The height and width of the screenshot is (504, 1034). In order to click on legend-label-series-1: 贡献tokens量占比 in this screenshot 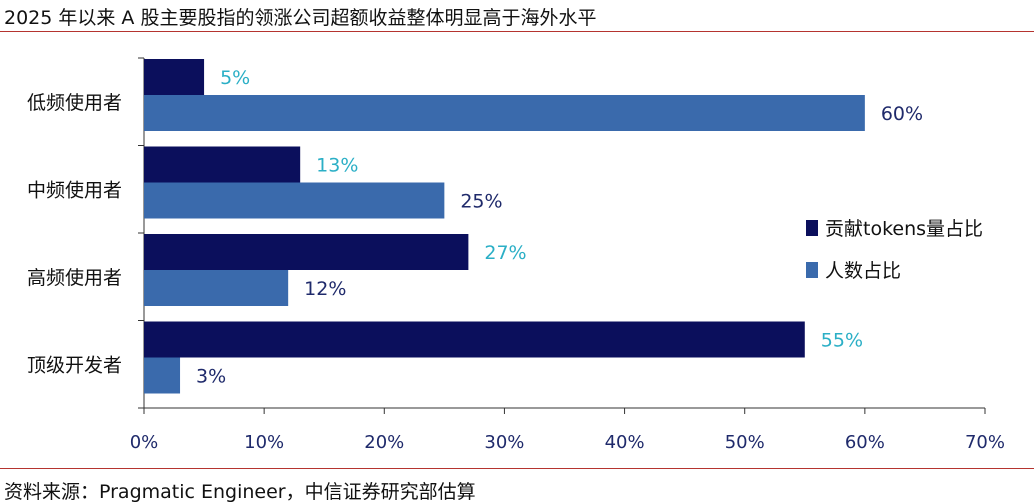, I will do `click(904, 229)`.